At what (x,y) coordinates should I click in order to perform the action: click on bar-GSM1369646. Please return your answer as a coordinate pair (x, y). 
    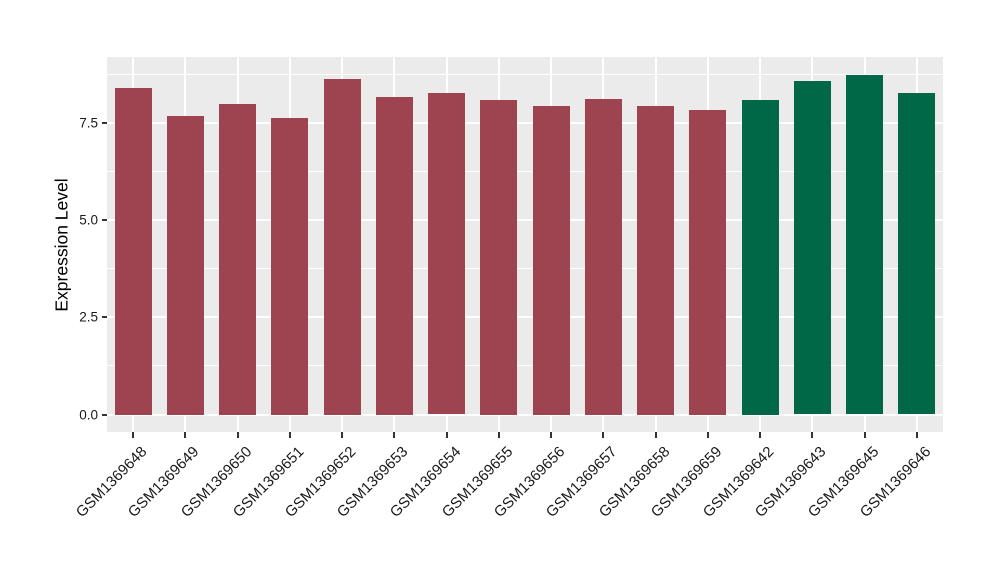
    Looking at the image, I should click on (917, 254).